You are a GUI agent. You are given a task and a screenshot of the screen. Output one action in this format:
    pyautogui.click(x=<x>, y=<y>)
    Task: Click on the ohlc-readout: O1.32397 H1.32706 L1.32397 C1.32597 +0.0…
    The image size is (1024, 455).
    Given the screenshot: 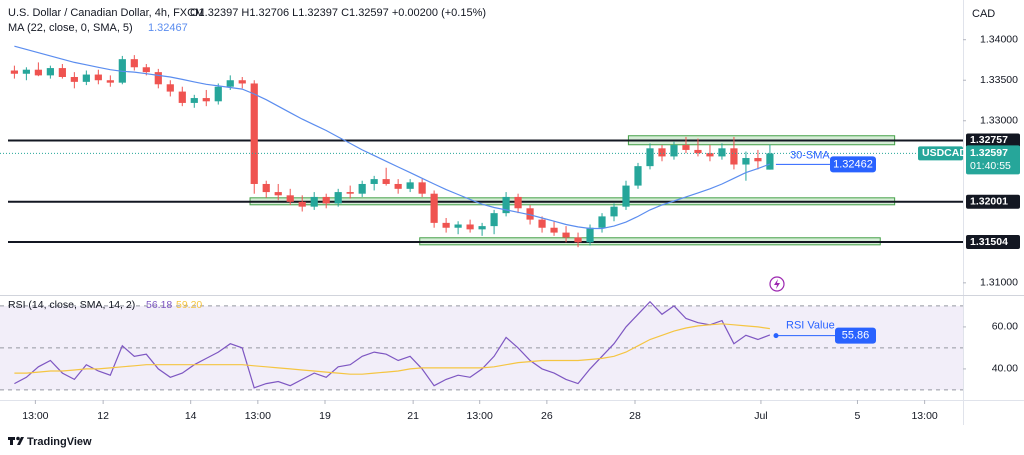 What is the action you would take?
    pyautogui.click(x=338, y=13)
    